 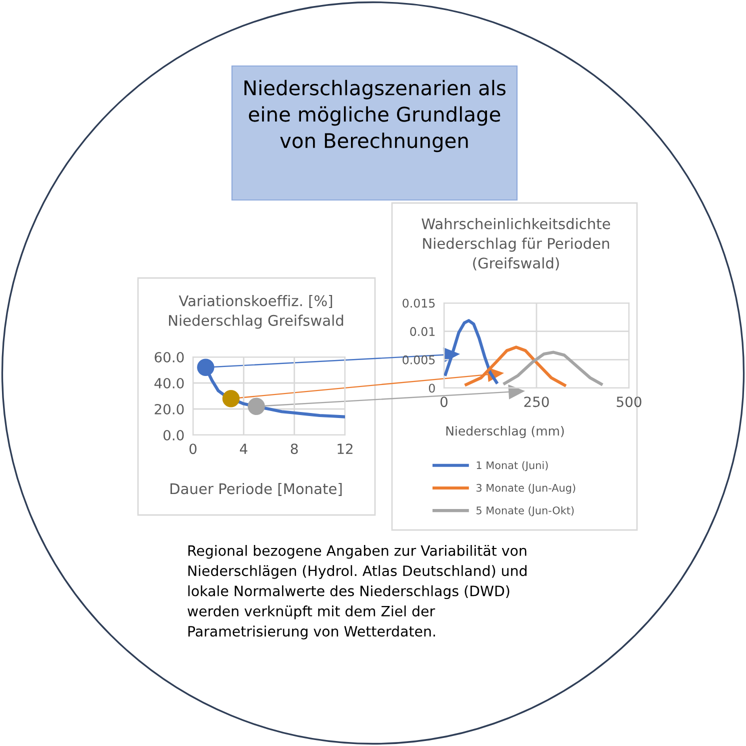 I want to click on x-tick-label: 8, so click(x=294, y=449).